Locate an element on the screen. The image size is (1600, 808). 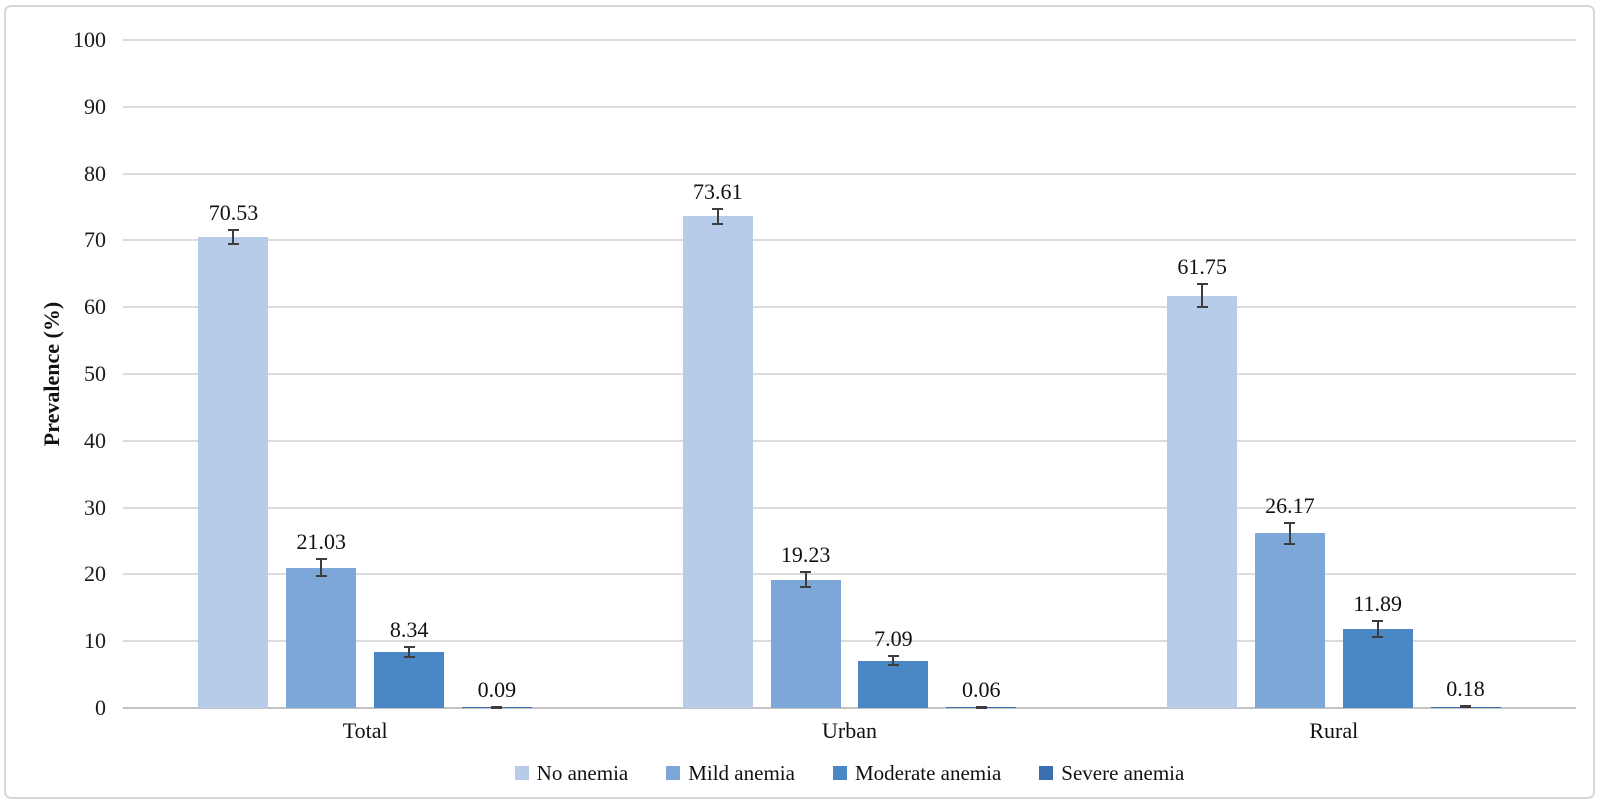
y-tick-label: 20 is located at coordinates (95, 574).